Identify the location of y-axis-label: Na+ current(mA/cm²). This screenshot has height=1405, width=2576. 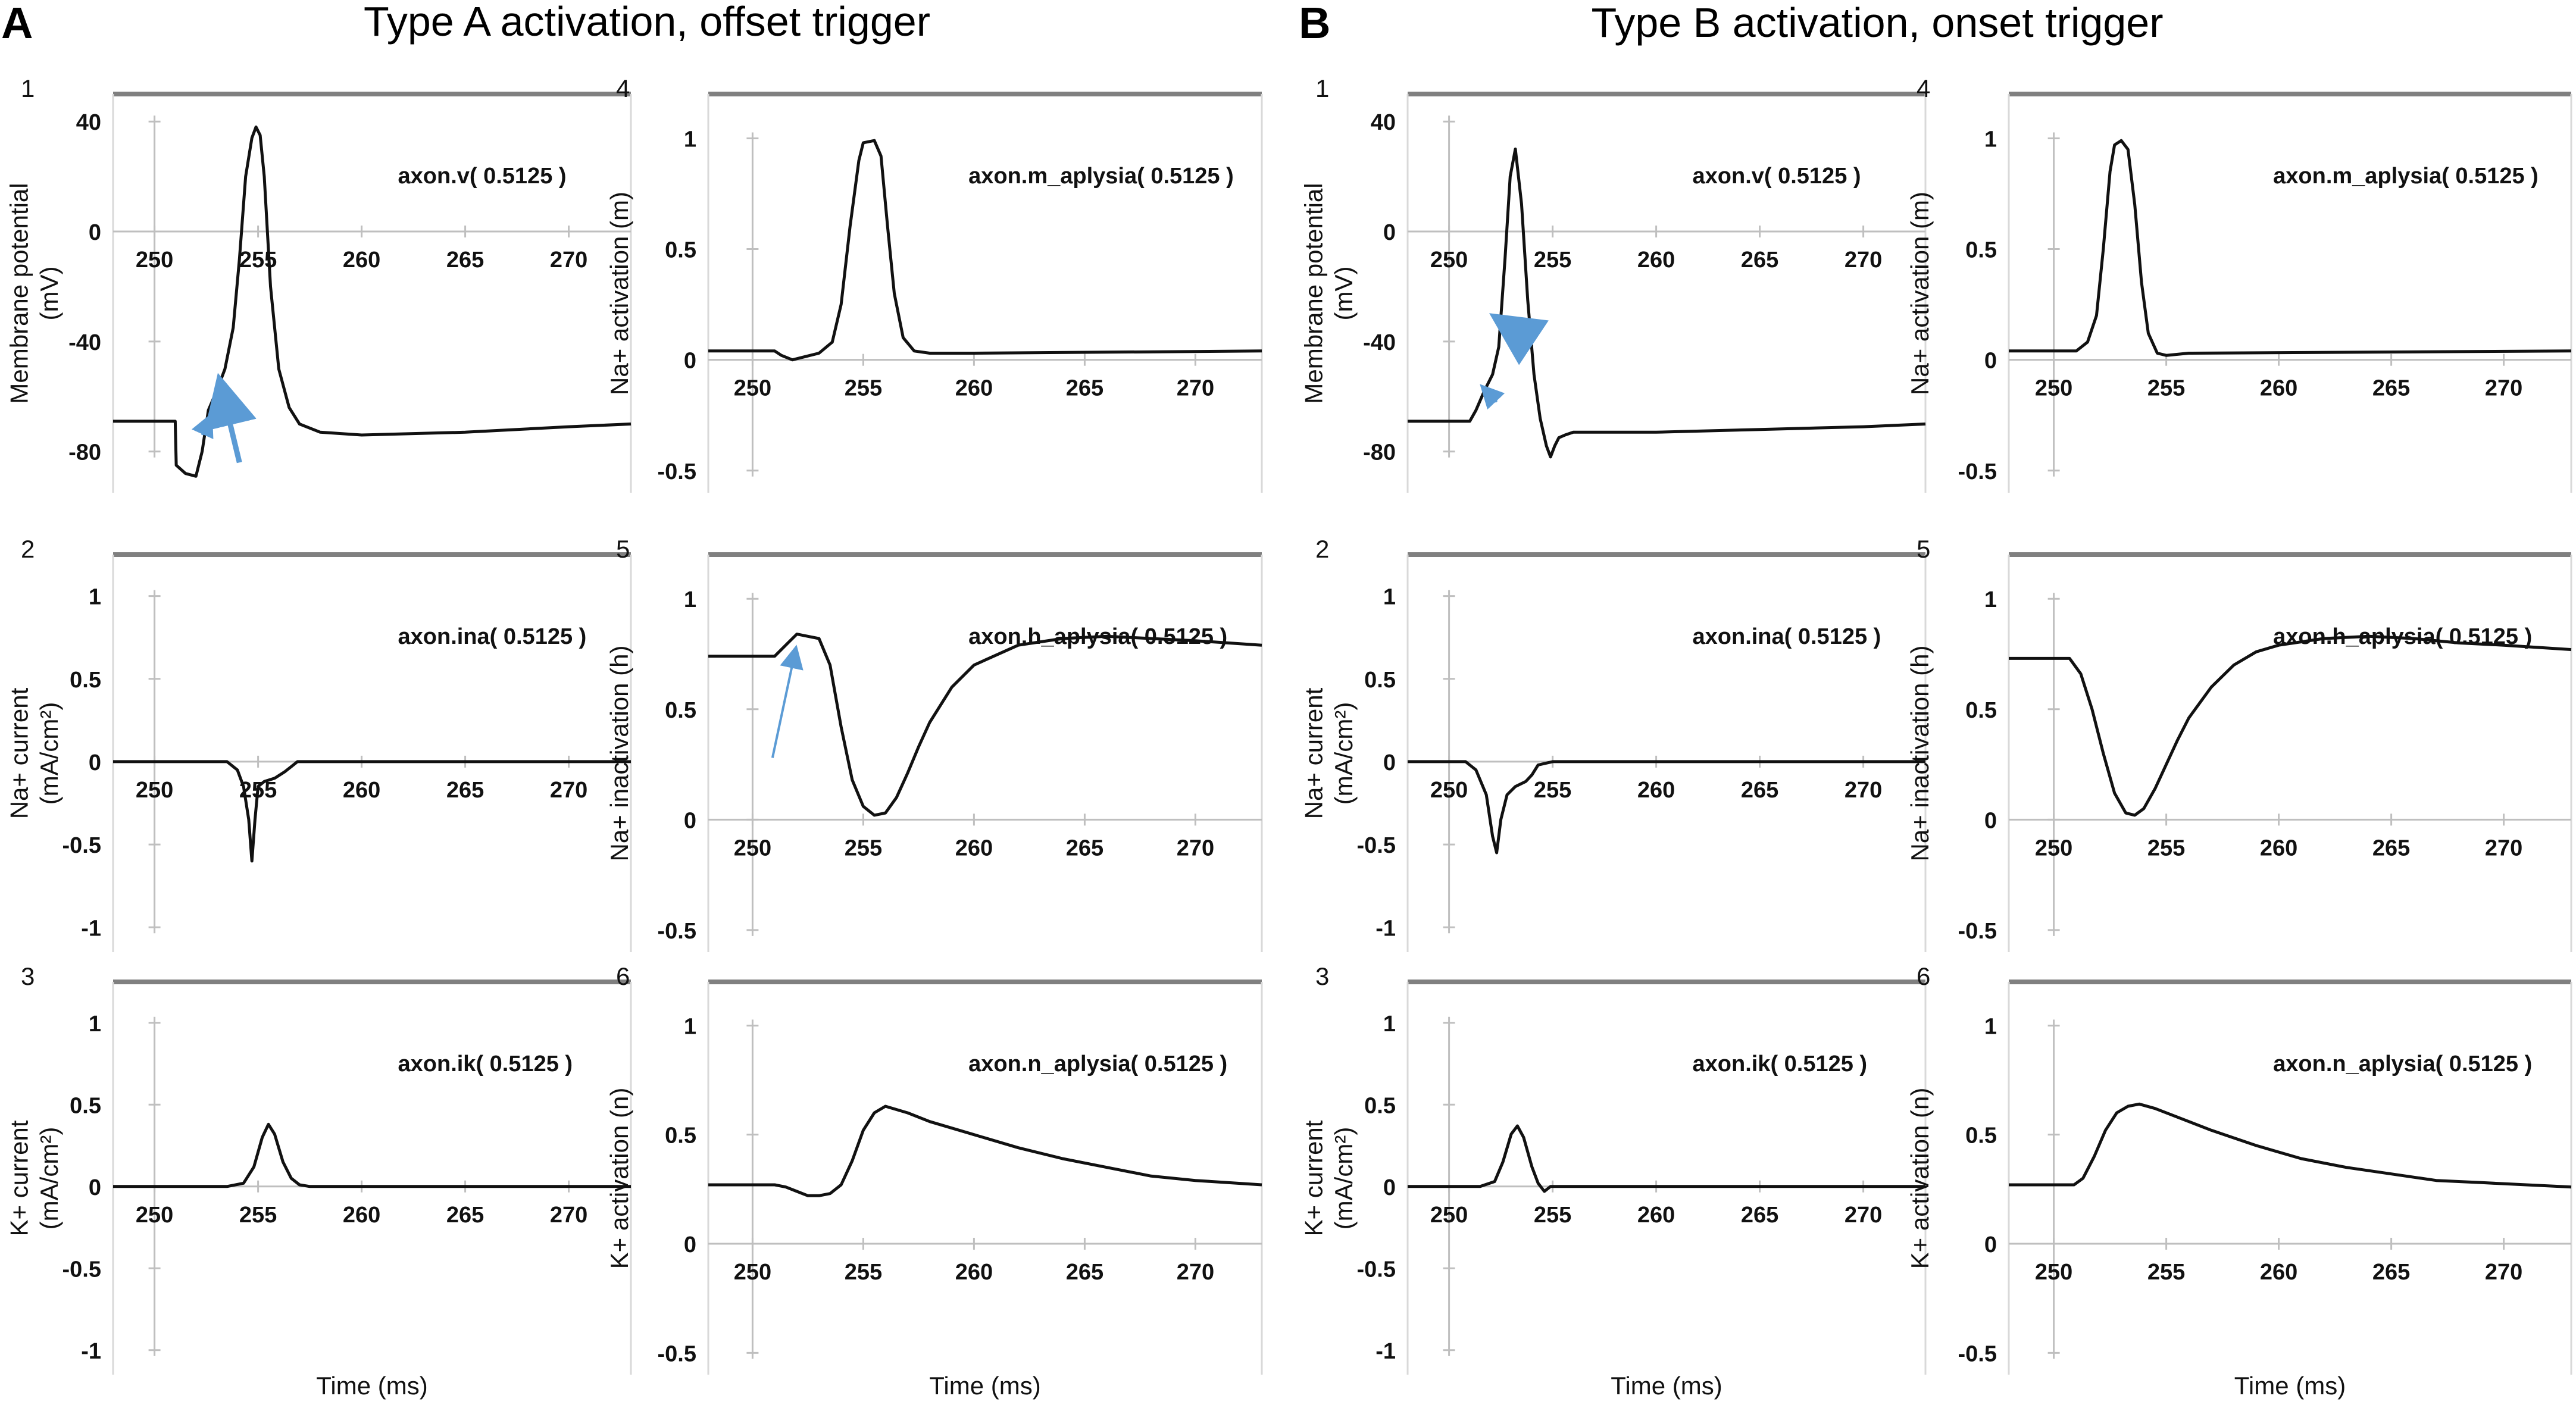
(34, 753).